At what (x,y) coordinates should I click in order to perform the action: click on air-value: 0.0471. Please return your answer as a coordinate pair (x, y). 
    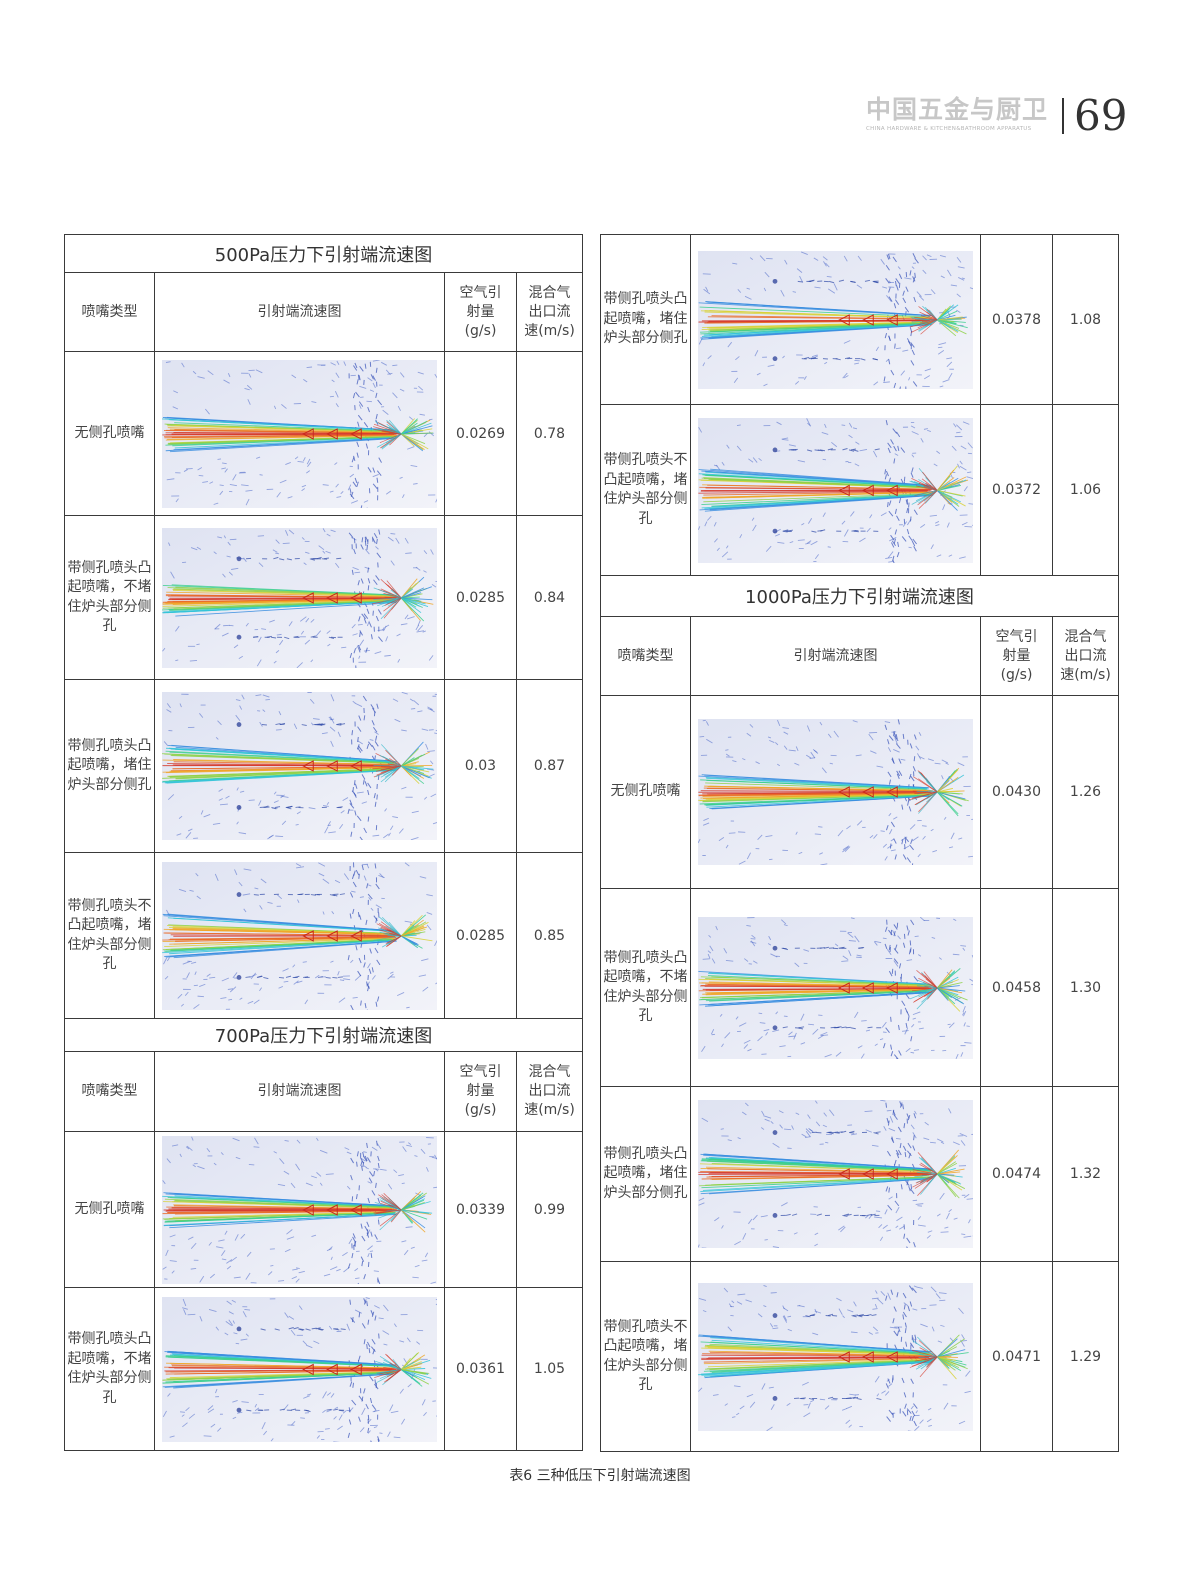
    Looking at the image, I should click on (1016, 1356).